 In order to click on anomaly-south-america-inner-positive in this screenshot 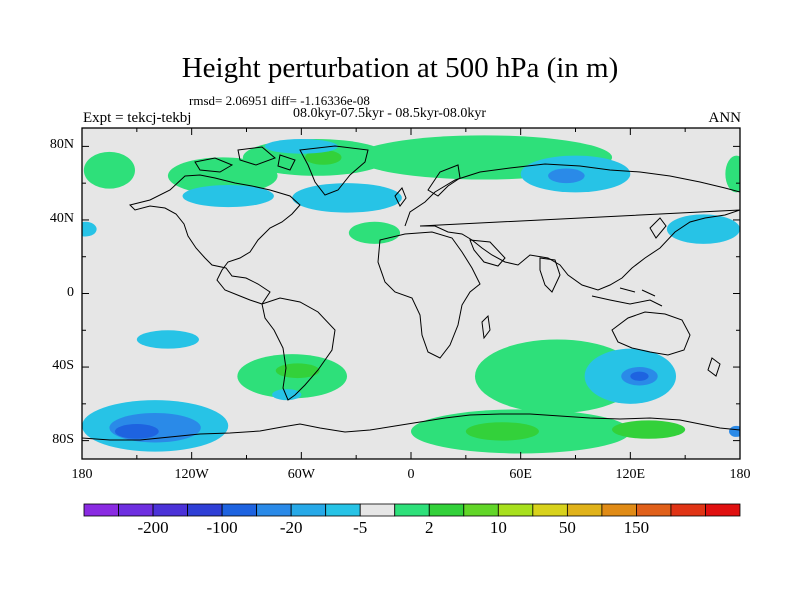, I will do `click(297, 371)`.